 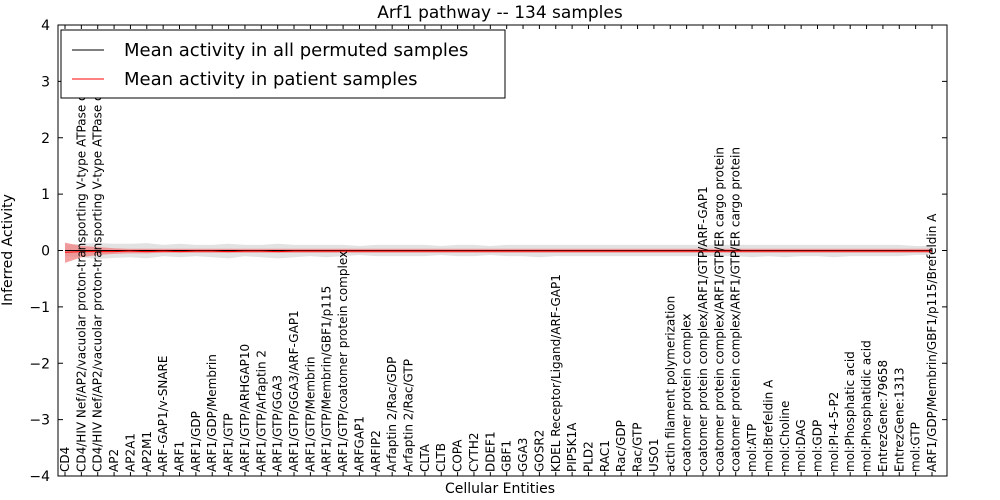 I want to click on patient-band, so click(x=498, y=252).